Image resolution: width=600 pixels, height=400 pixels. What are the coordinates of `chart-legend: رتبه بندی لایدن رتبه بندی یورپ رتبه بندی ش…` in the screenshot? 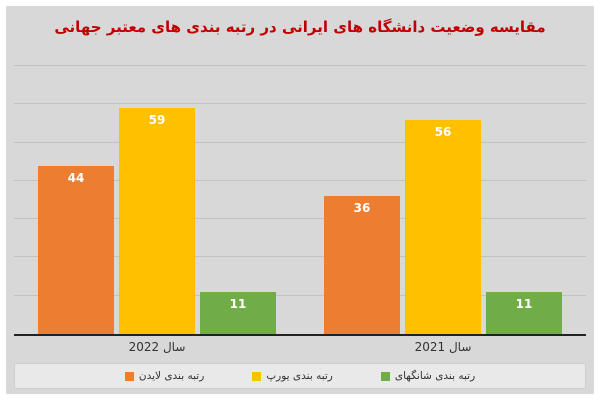 It's located at (300, 376).